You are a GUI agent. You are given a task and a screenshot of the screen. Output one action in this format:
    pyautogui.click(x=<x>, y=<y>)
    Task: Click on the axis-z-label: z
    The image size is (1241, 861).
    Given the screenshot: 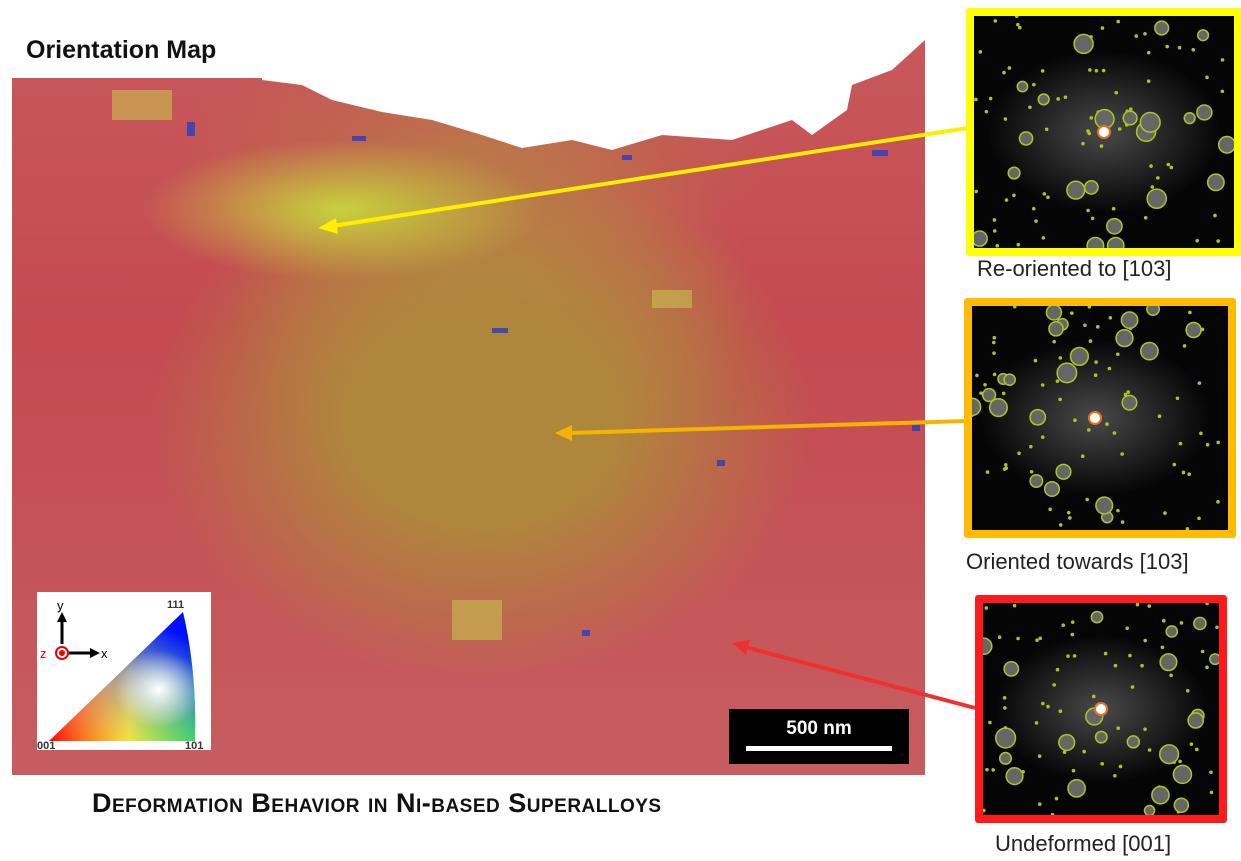 What is the action you would take?
    pyautogui.click(x=43, y=653)
    